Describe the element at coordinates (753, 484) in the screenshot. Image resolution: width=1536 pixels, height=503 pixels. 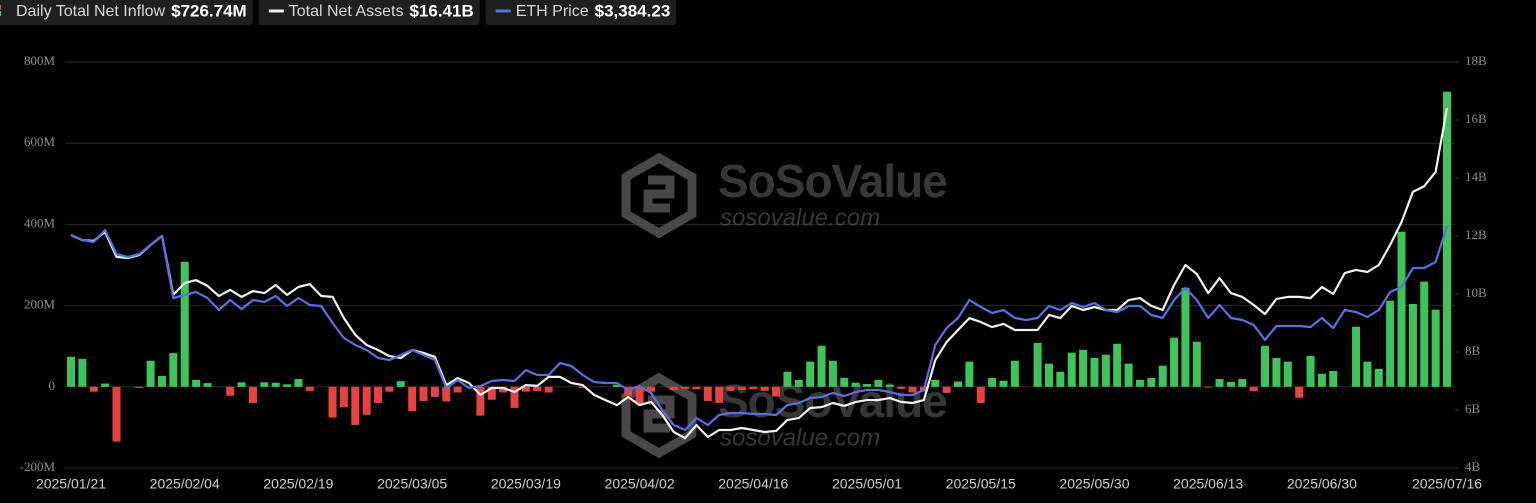
I see `x-tick-label: 2025/04/16` at that location.